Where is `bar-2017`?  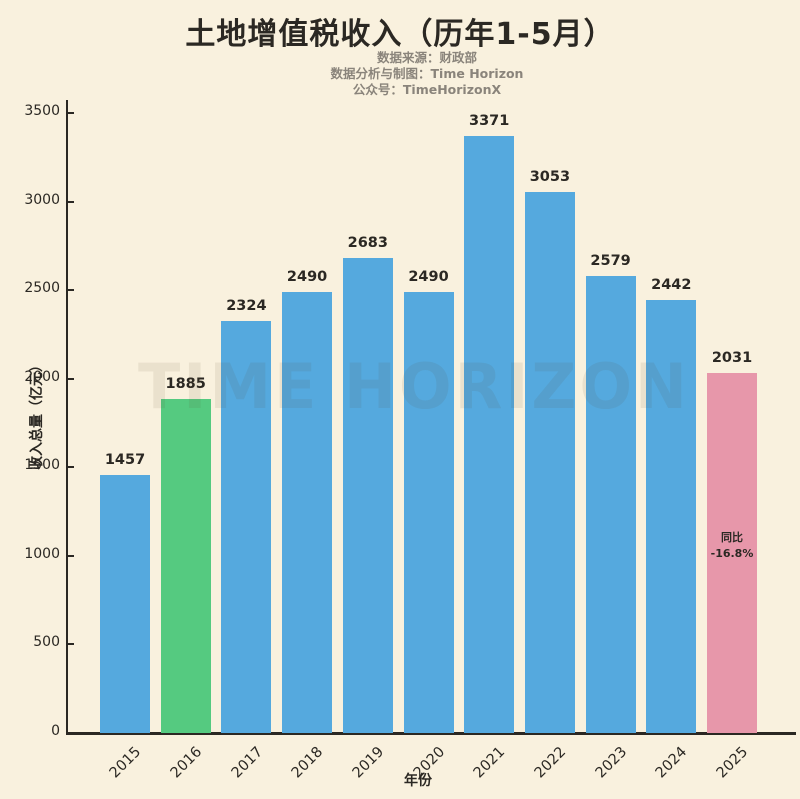 bar-2017 is located at coordinates (246, 527).